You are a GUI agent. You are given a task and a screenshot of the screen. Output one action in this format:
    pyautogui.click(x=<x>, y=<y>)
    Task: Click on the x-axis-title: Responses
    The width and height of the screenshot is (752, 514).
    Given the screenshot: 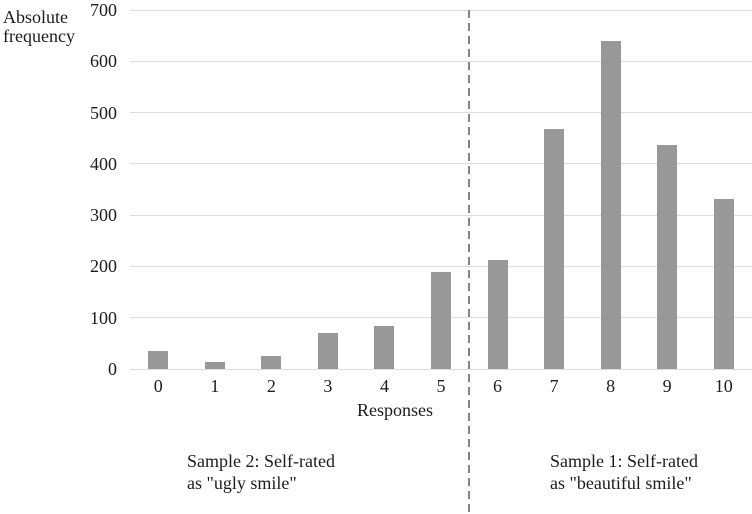 What is the action you would take?
    pyautogui.click(x=395, y=410)
    